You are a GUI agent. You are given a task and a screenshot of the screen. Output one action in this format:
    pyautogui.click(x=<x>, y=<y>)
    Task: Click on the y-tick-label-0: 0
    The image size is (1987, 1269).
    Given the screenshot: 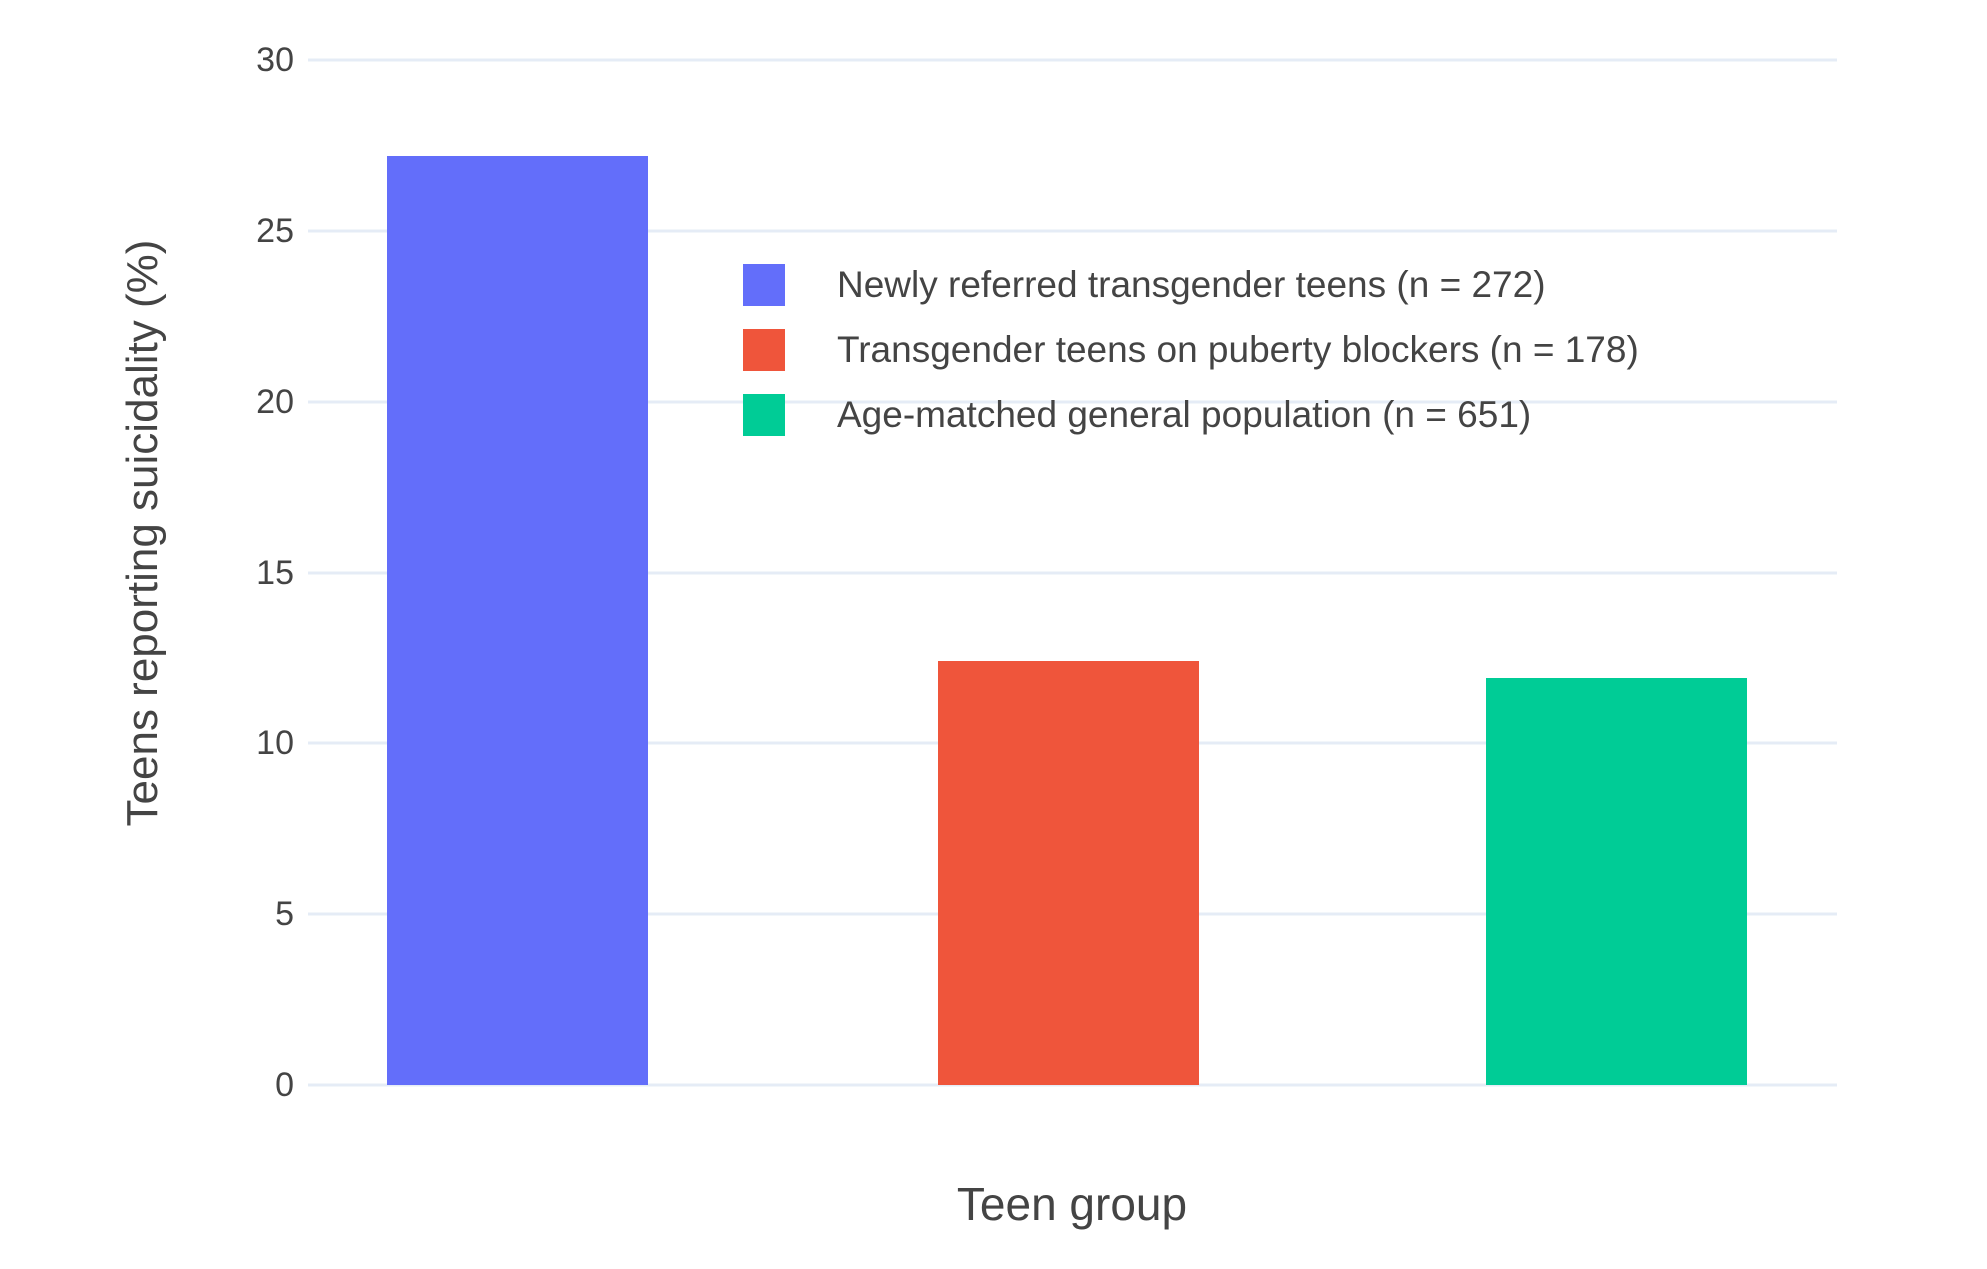 What is the action you would take?
    pyautogui.click(x=284, y=1085)
    